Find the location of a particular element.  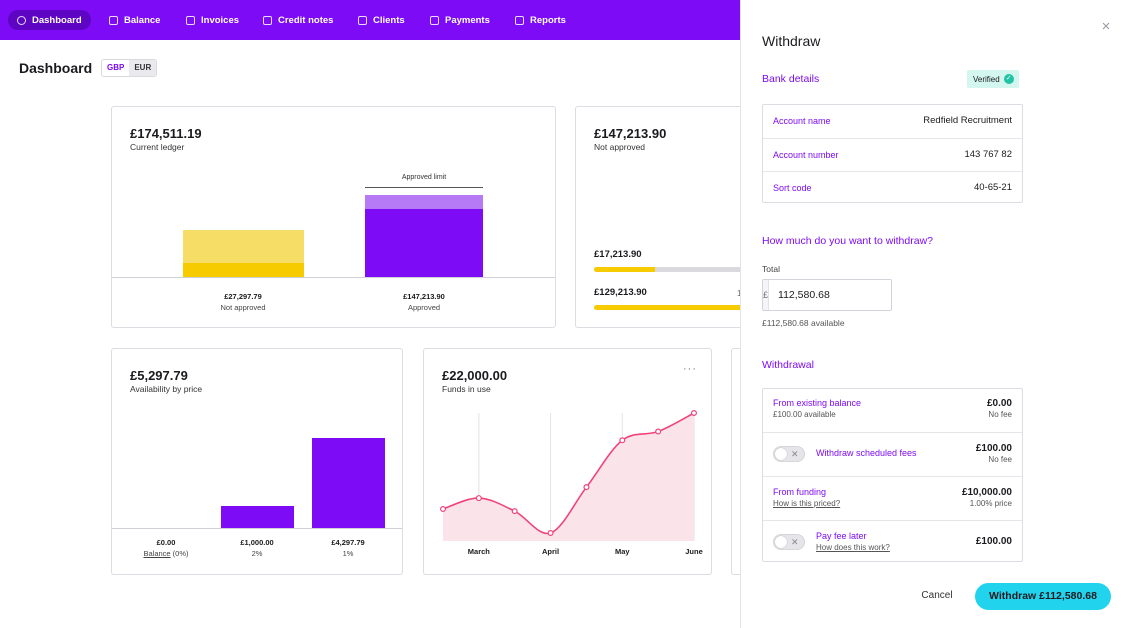

nav-label: Reports is located at coordinates (548, 20).